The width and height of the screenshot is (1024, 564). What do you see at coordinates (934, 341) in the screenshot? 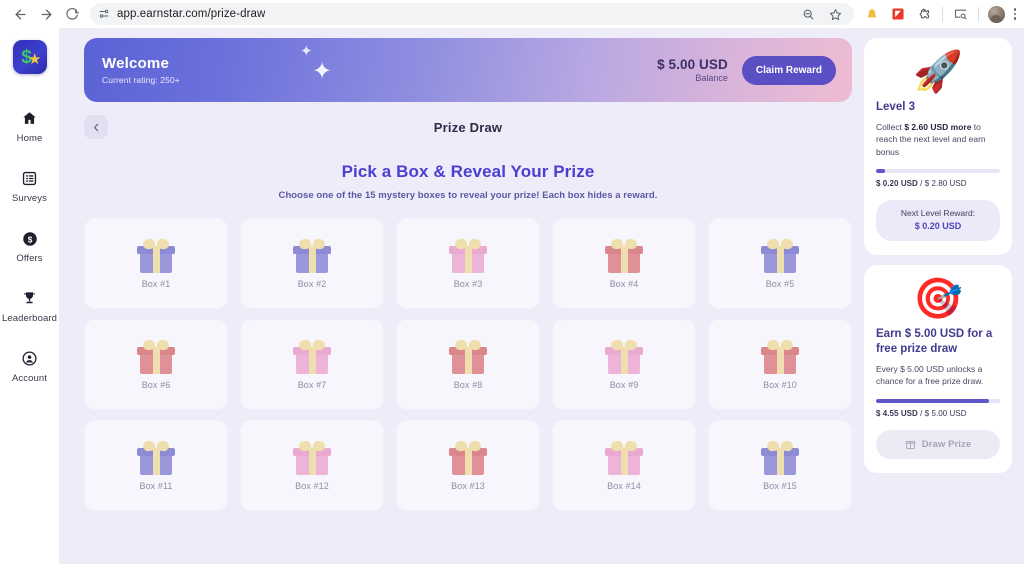
I see `prize-draw-title: Earn $ 5.00 USD for a free prize draw` at bounding box center [934, 341].